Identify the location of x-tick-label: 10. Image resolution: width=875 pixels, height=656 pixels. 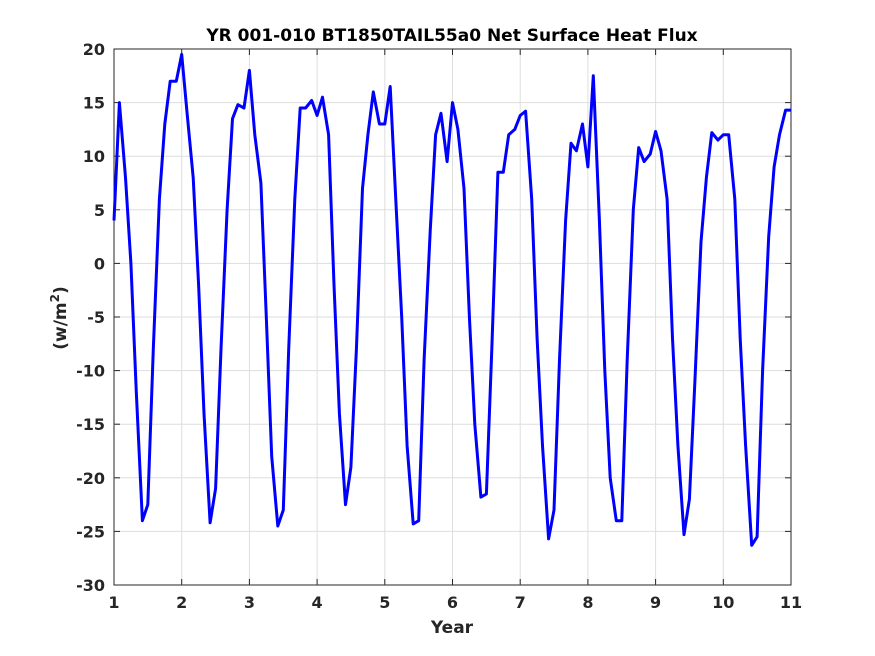
(723, 602).